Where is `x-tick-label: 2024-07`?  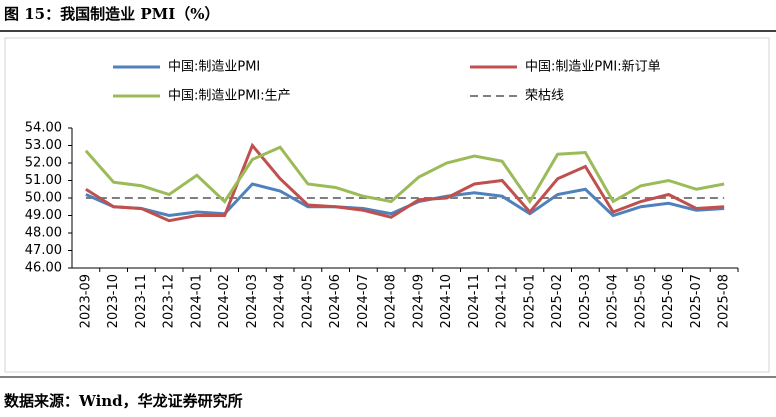
x-tick-label: 2024-07 is located at coordinates (363, 301).